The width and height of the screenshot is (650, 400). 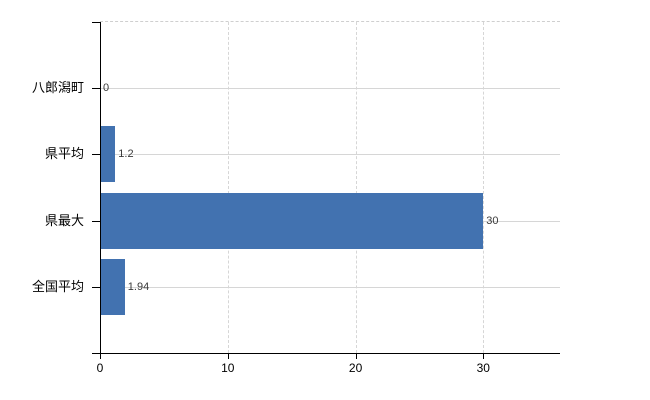 I want to click on plot-top-border, so click(x=330, y=21).